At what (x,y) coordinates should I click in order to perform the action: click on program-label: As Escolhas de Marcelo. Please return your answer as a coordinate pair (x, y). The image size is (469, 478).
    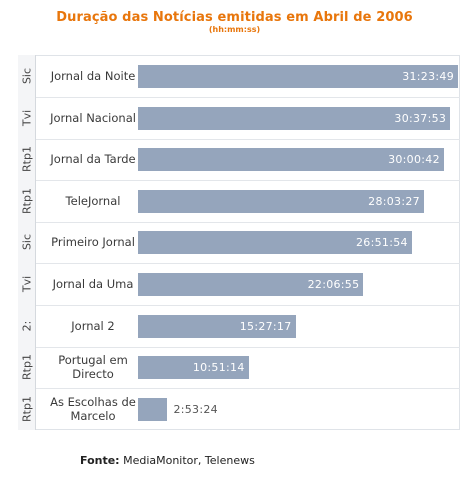
    Looking at the image, I should click on (93, 408).